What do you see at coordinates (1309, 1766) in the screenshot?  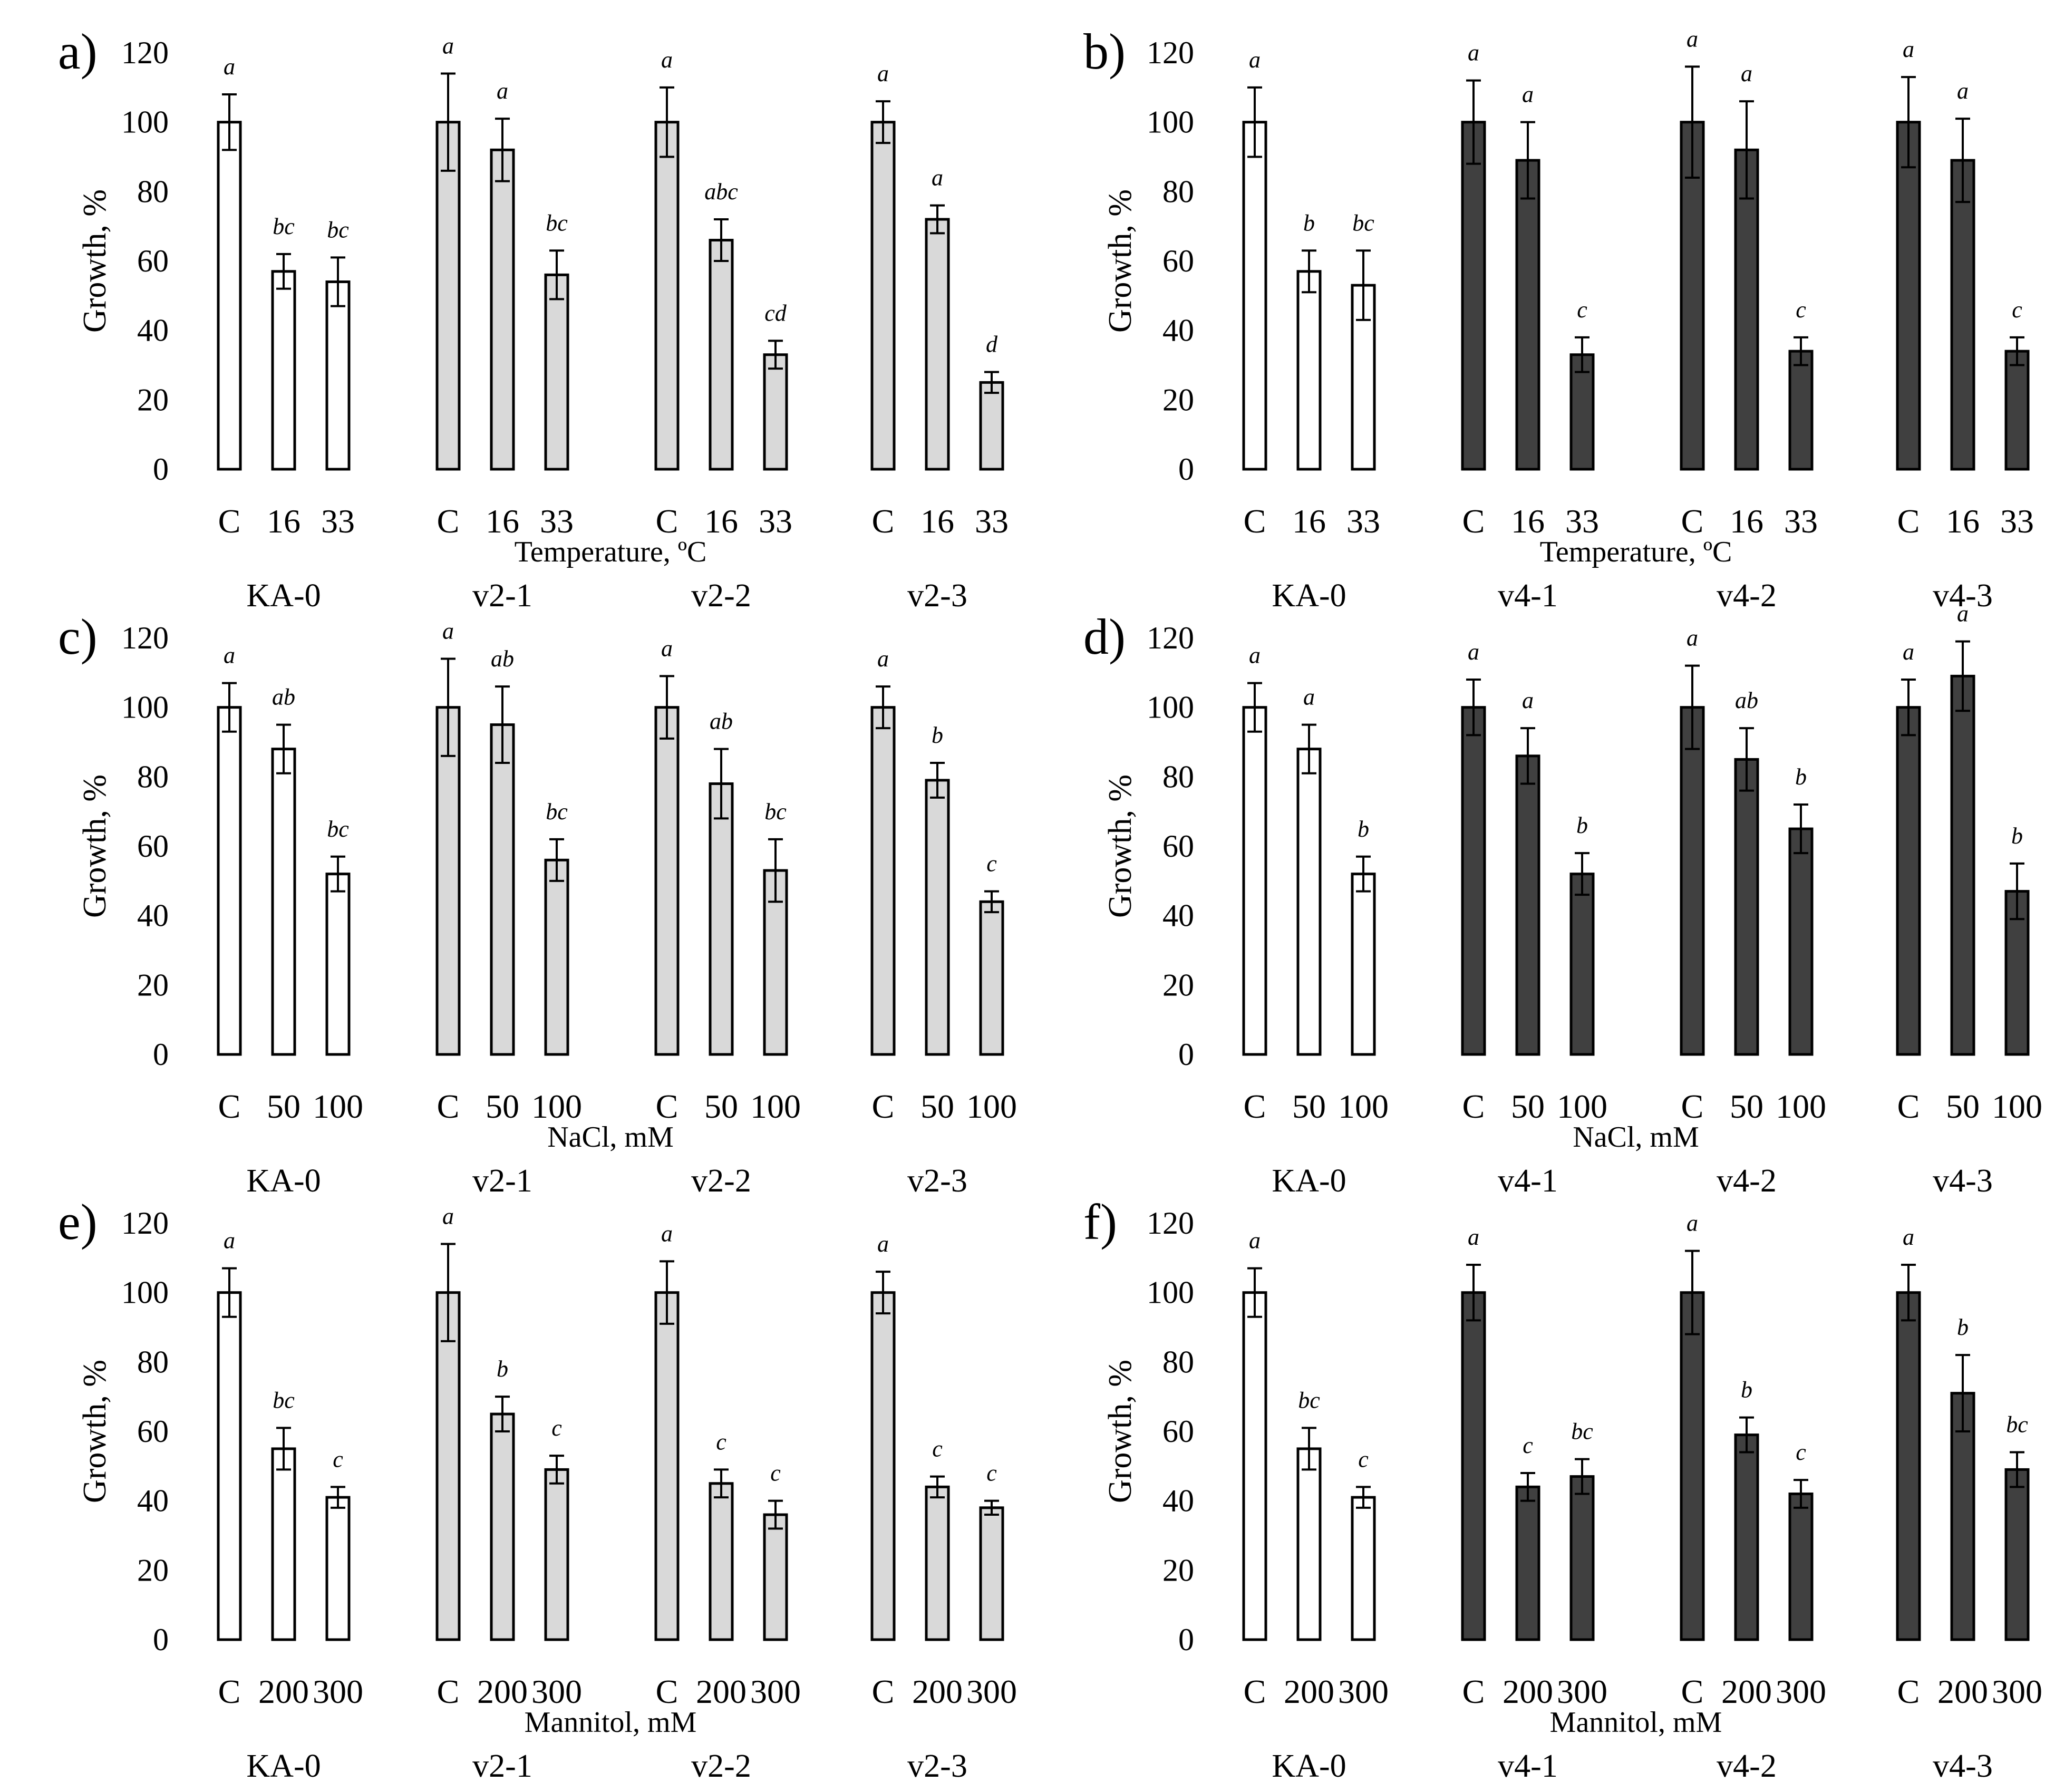 I see `group-label: KA-0` at bounding box center [1309, 1766].